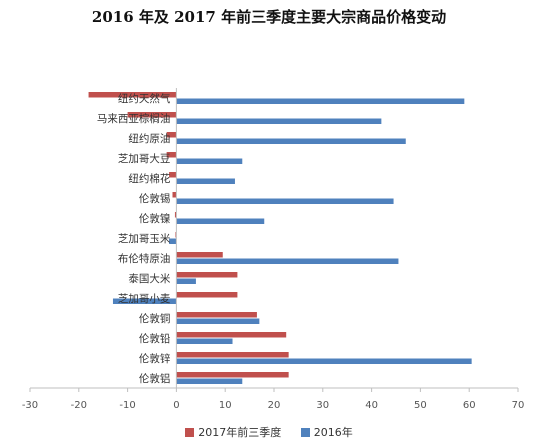 This screenshot has width=538, height=442. I want to click on x-tick-label-2: -10, so click(127, 405).